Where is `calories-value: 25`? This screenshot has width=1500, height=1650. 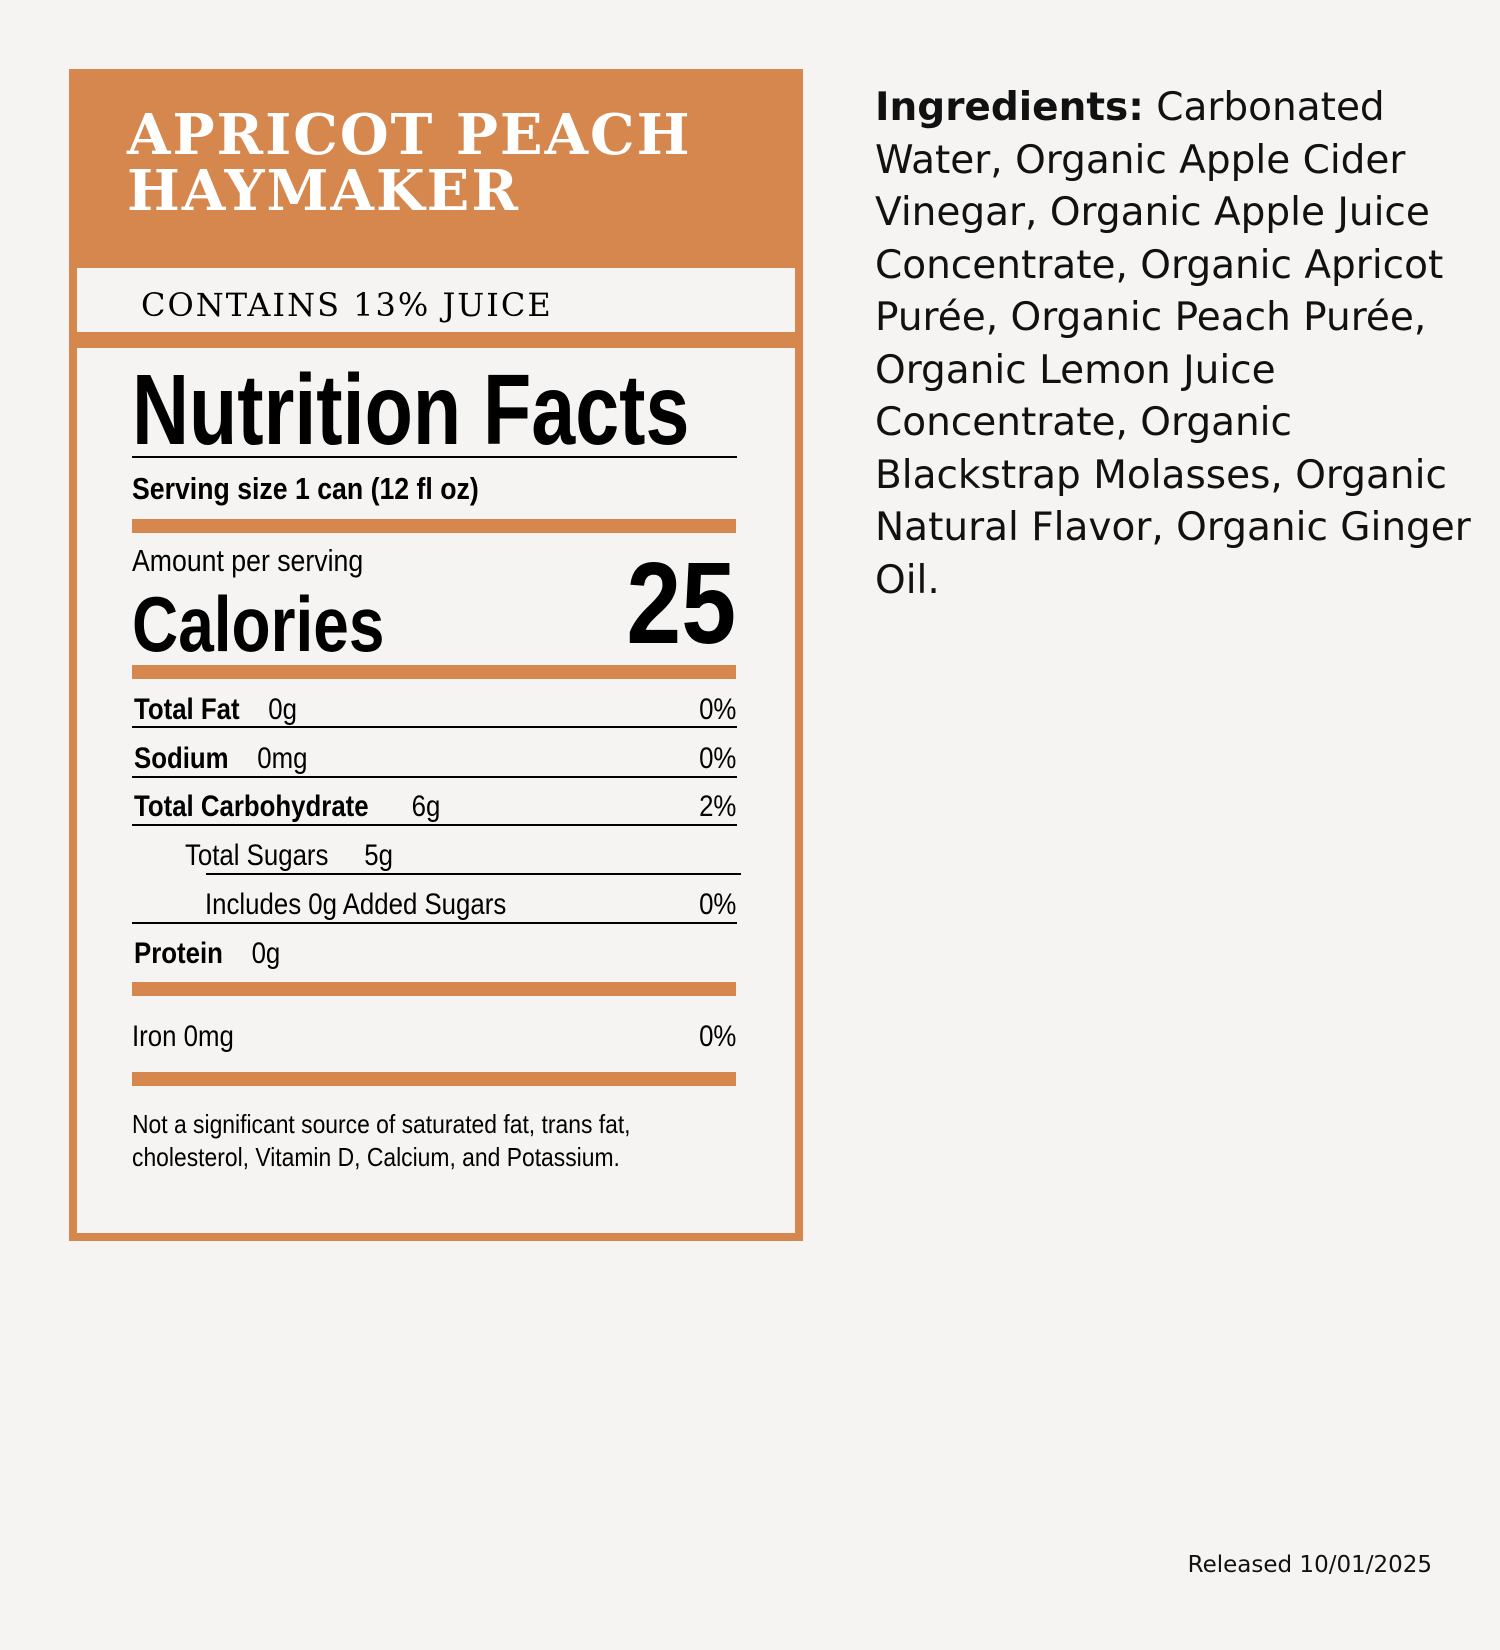
calories-value: 25 is located at coordinates (681, 603).